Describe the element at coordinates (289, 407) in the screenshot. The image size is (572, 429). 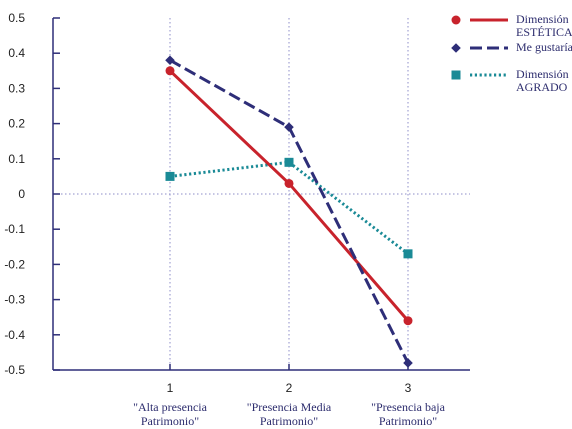
I see `x-category-line: "Presencia Media` at that location.